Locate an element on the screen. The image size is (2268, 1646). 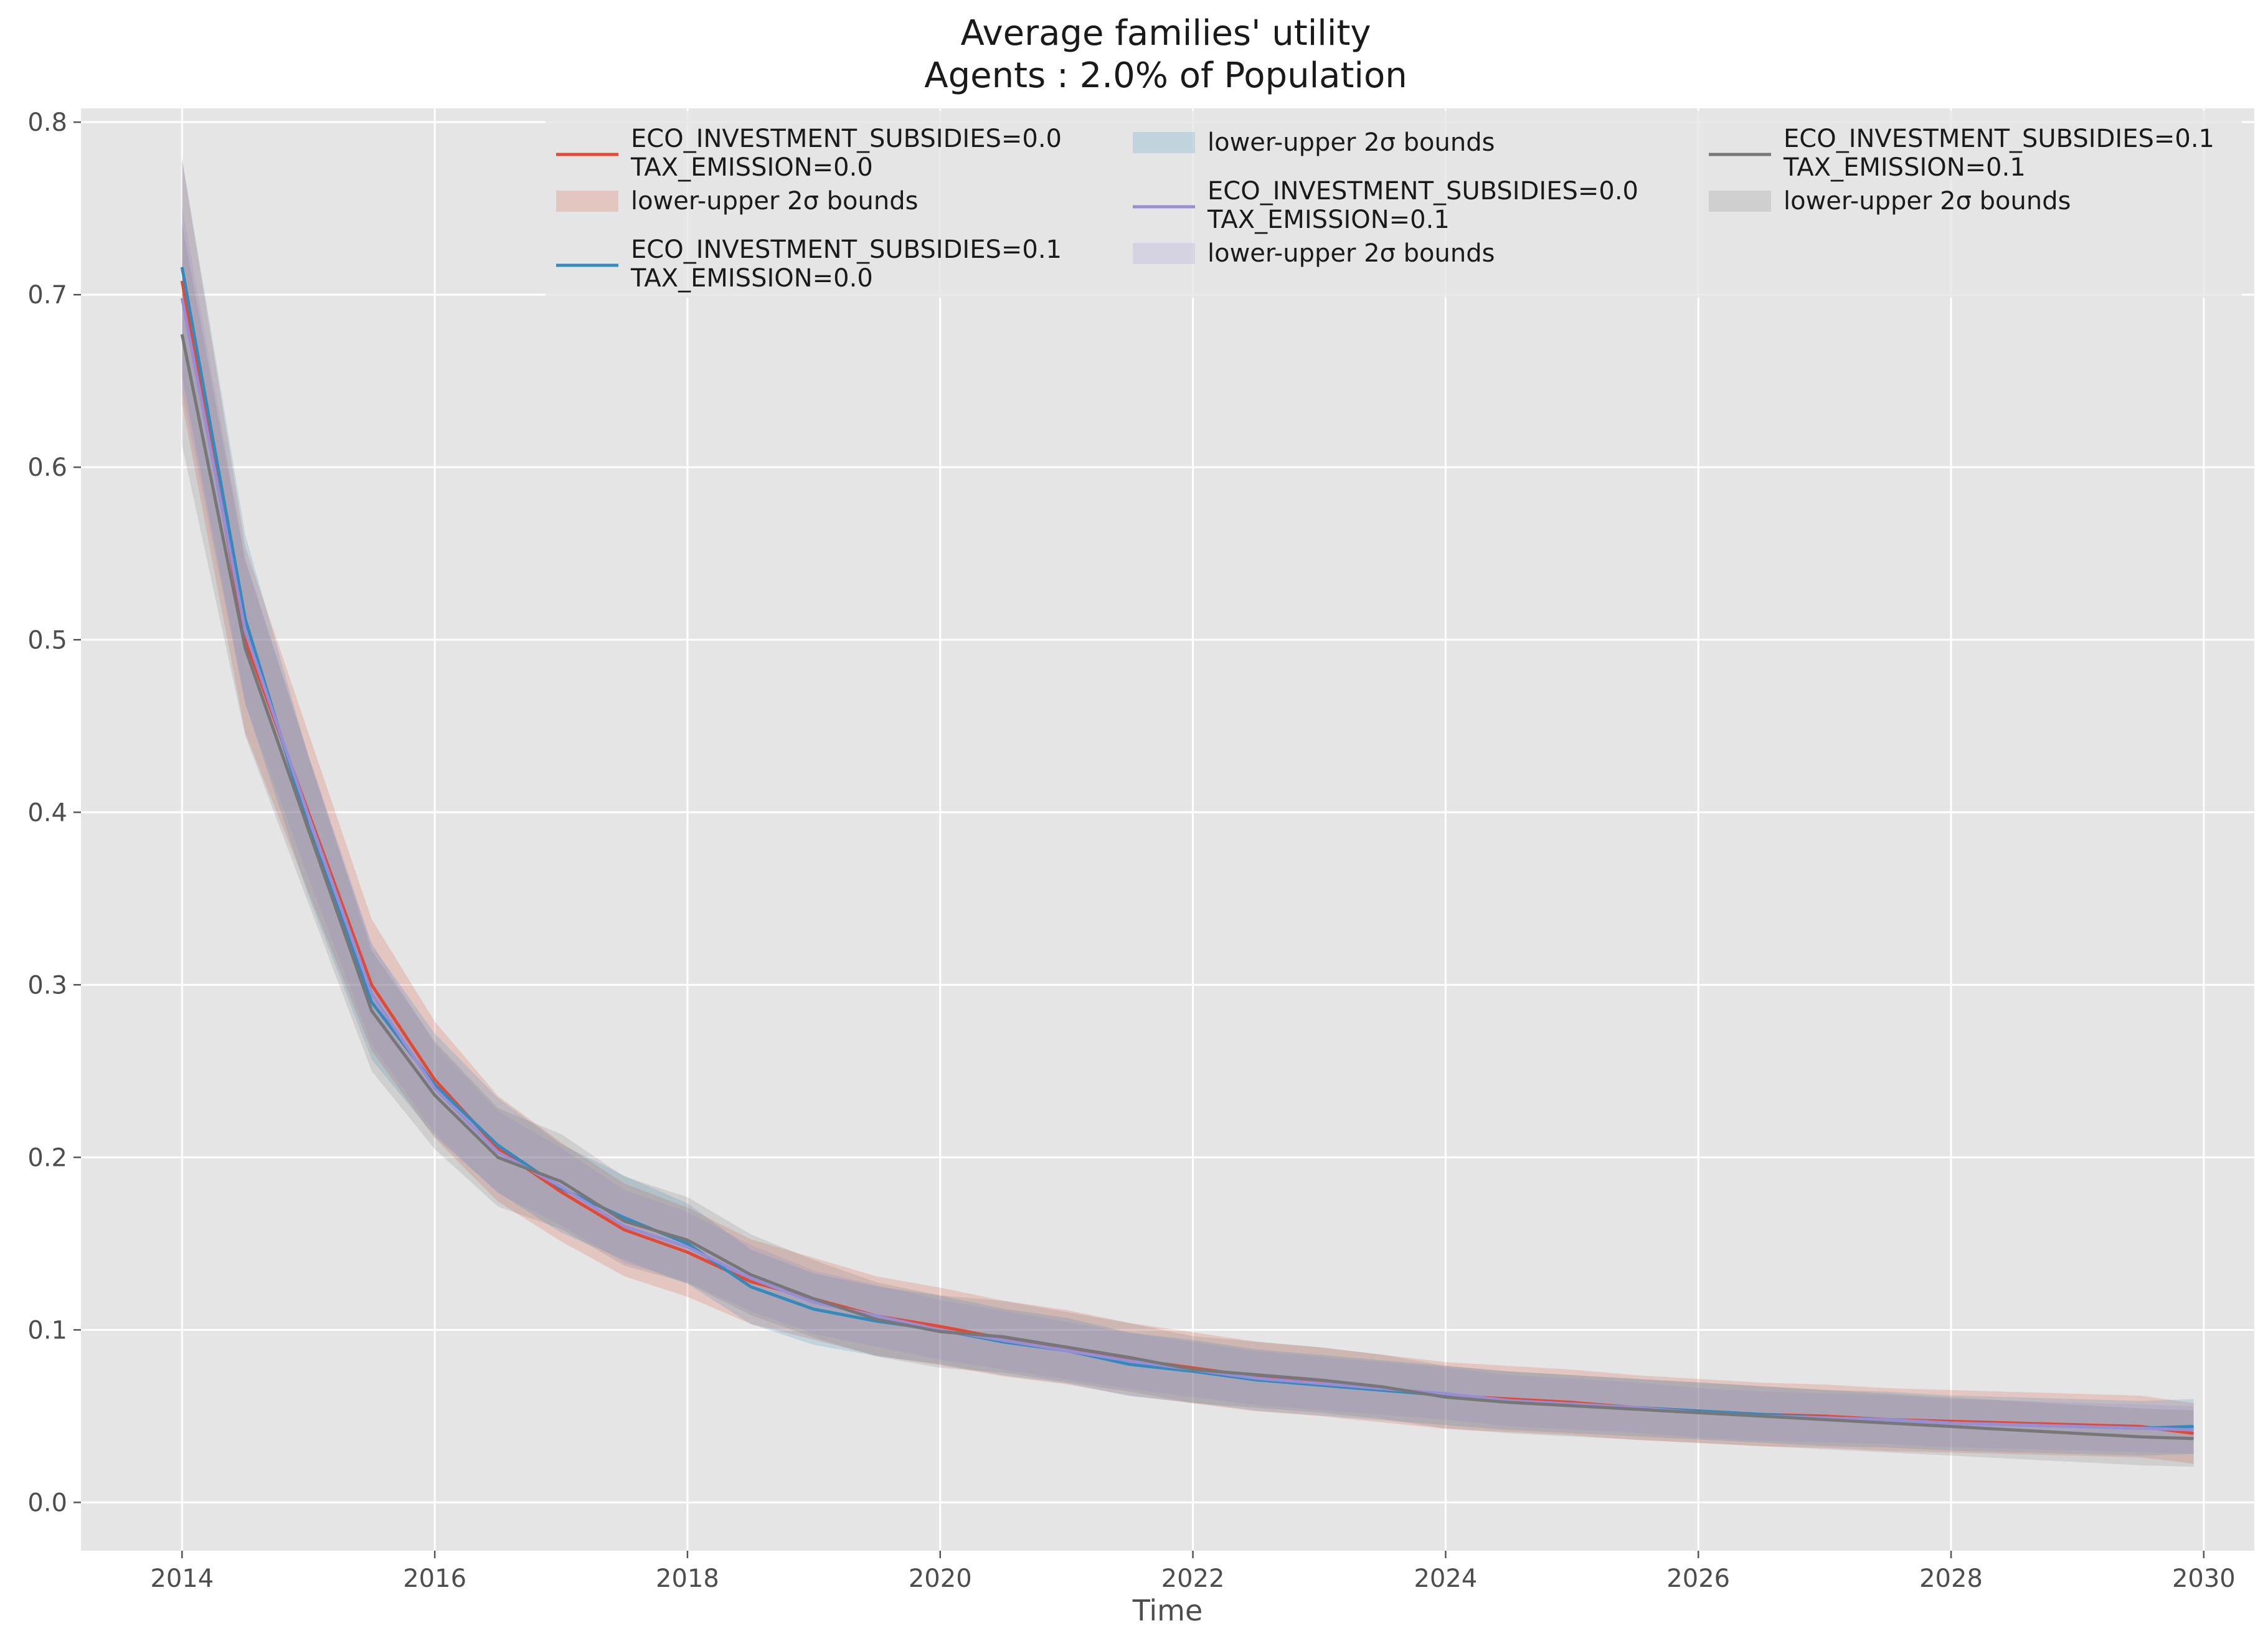
x-tick-label: 2014 is located at coordinates (182, 1578).